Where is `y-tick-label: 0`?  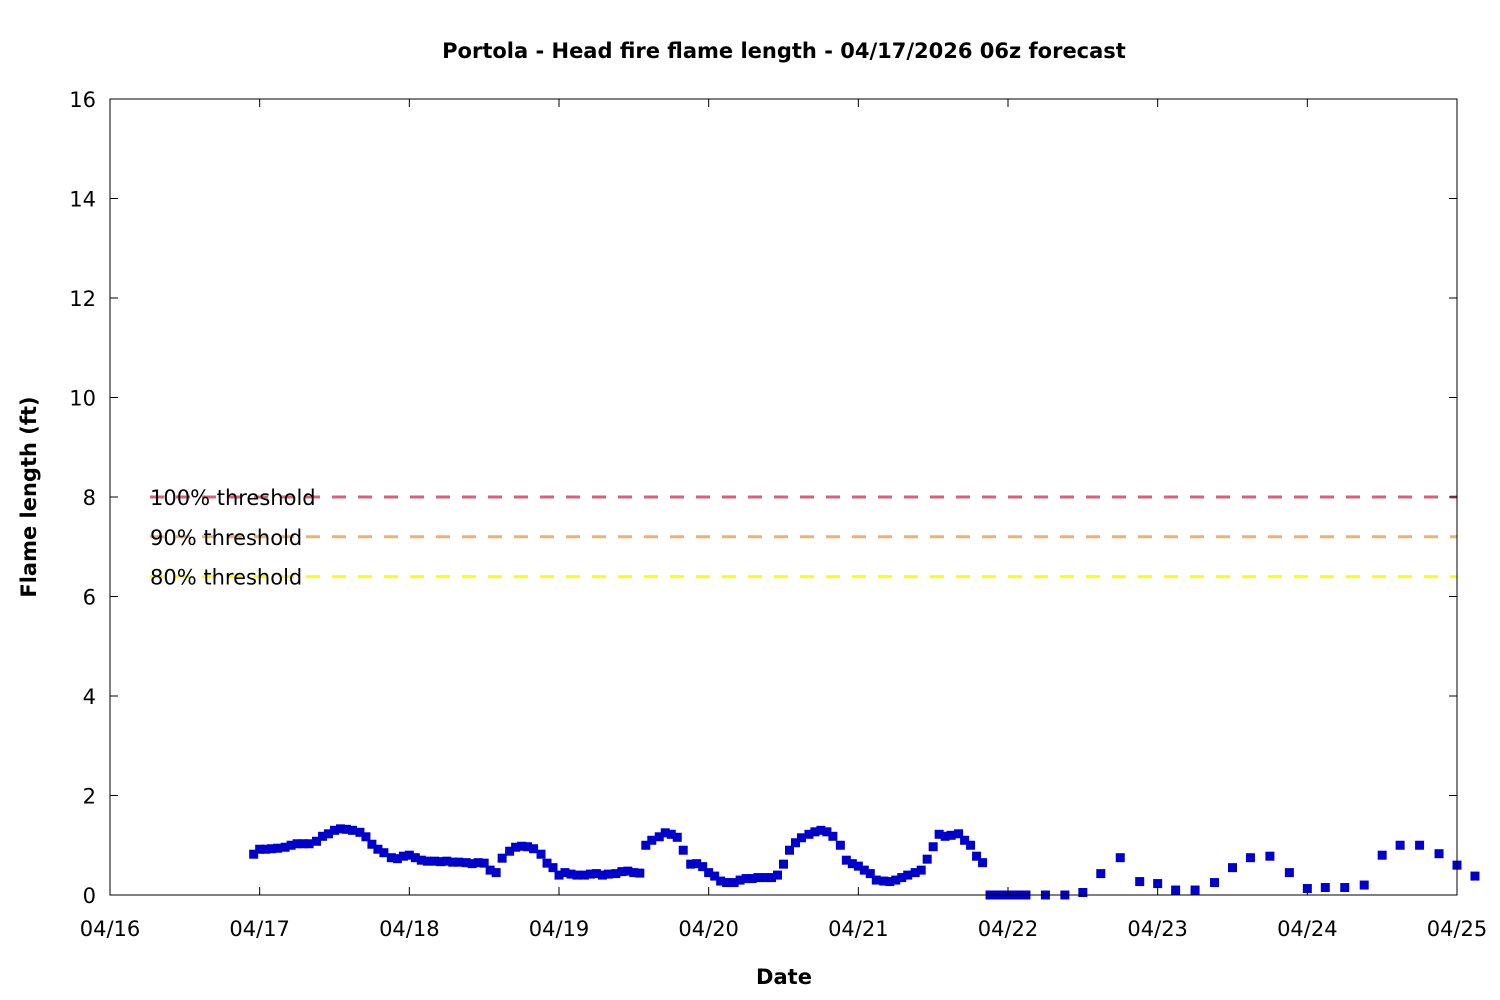 y-tick-label: 0 is located at coordinates (89, 896).